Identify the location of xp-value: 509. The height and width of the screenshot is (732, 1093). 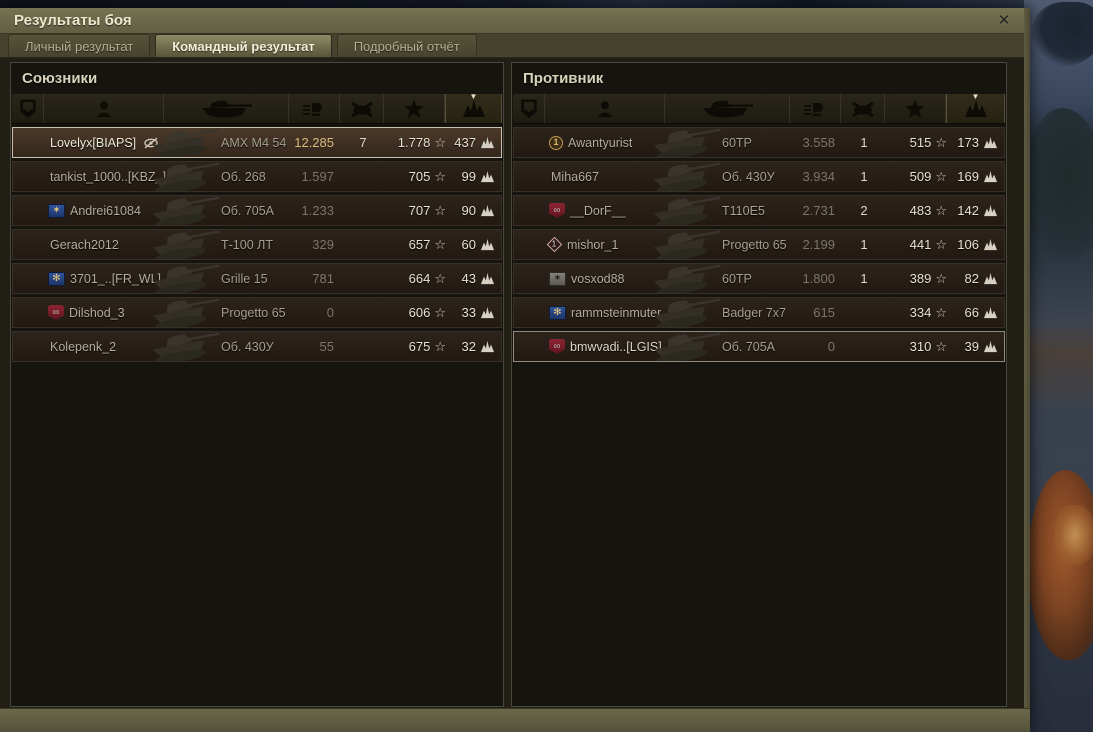
(920, 176).